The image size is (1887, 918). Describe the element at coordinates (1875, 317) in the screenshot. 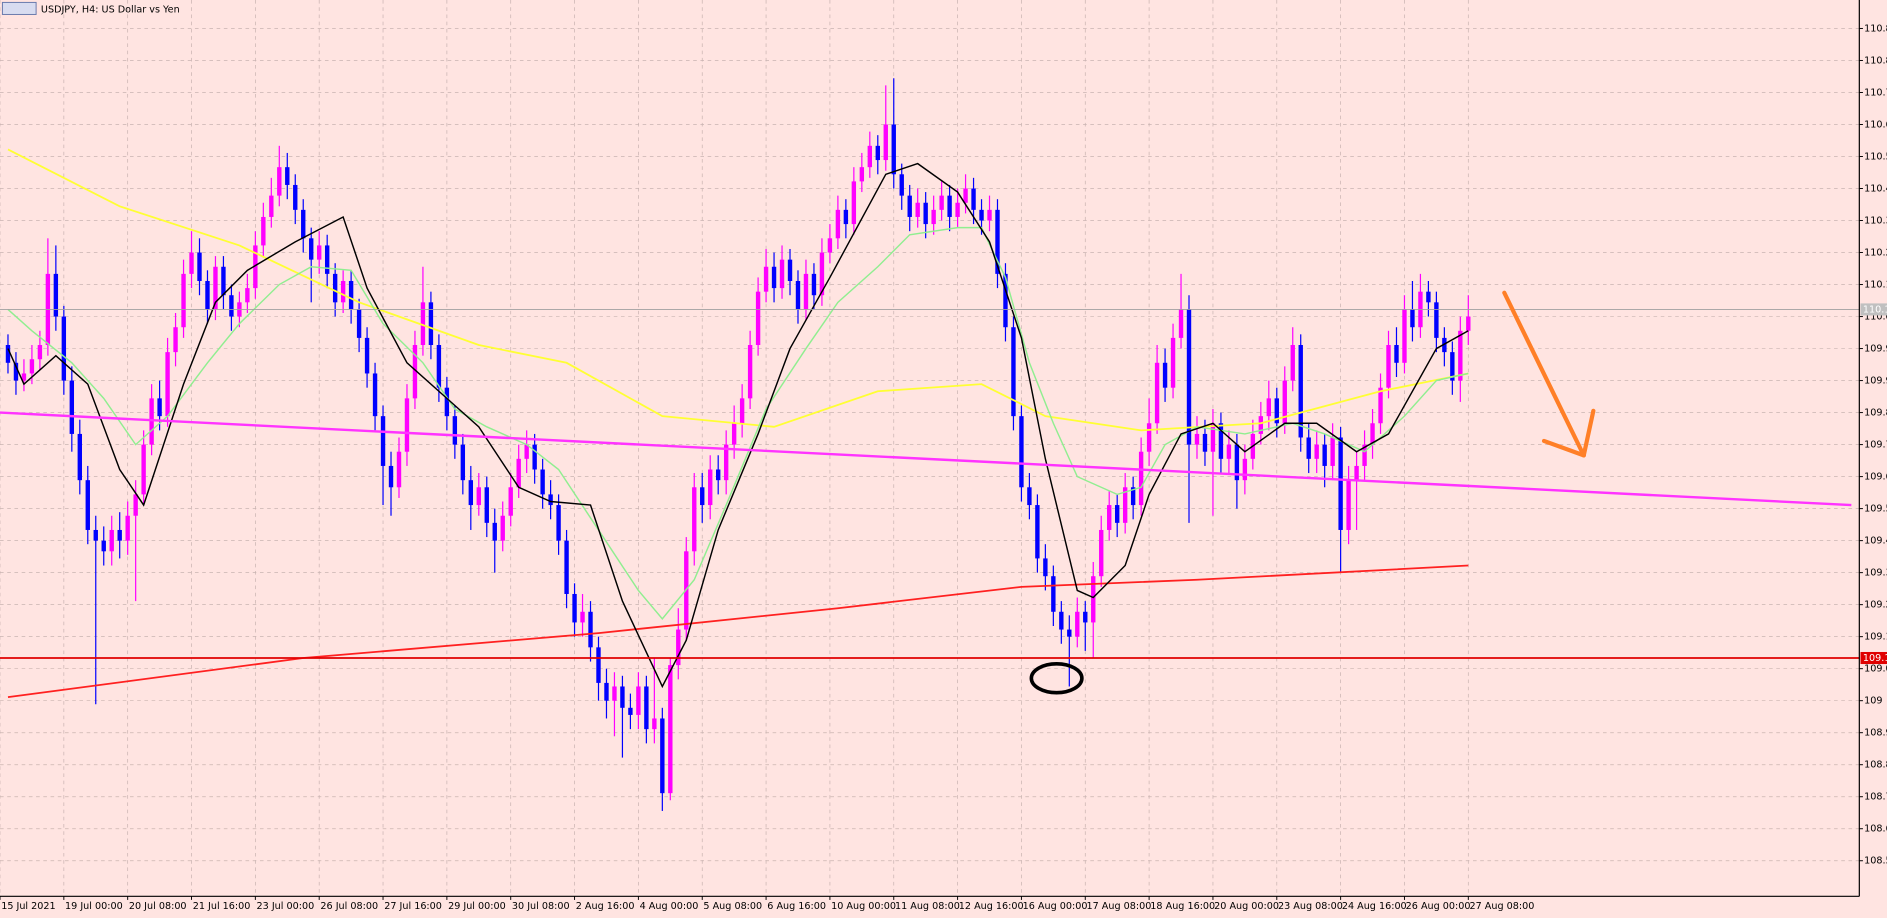

I see `y-tick-label: 110.08` at that location.